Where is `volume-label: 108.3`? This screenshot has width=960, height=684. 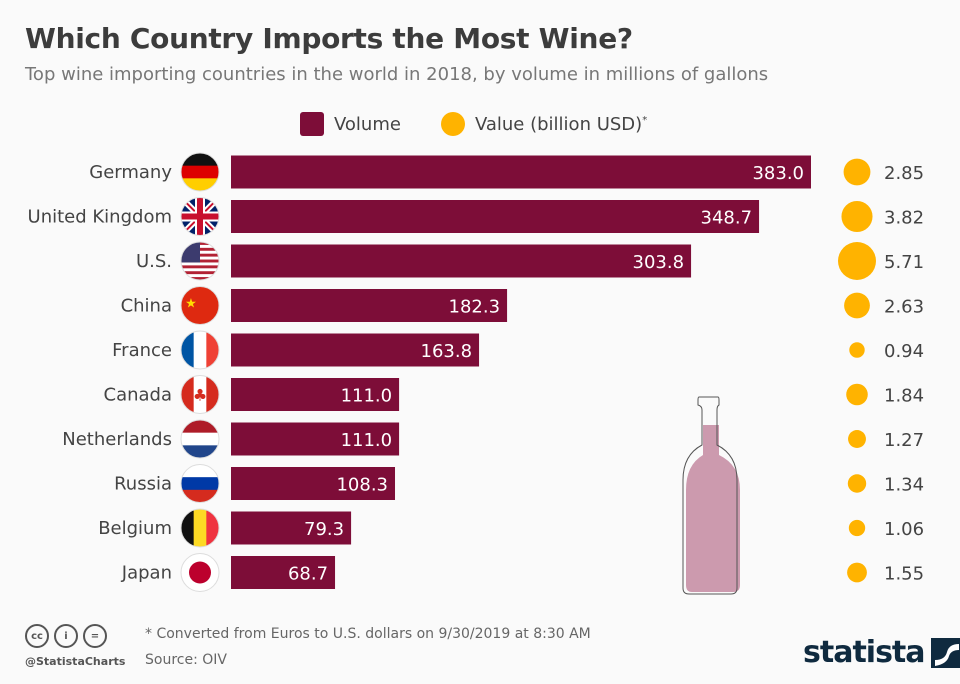 volume-label: 108.3 is located at coordinates (362, 485).